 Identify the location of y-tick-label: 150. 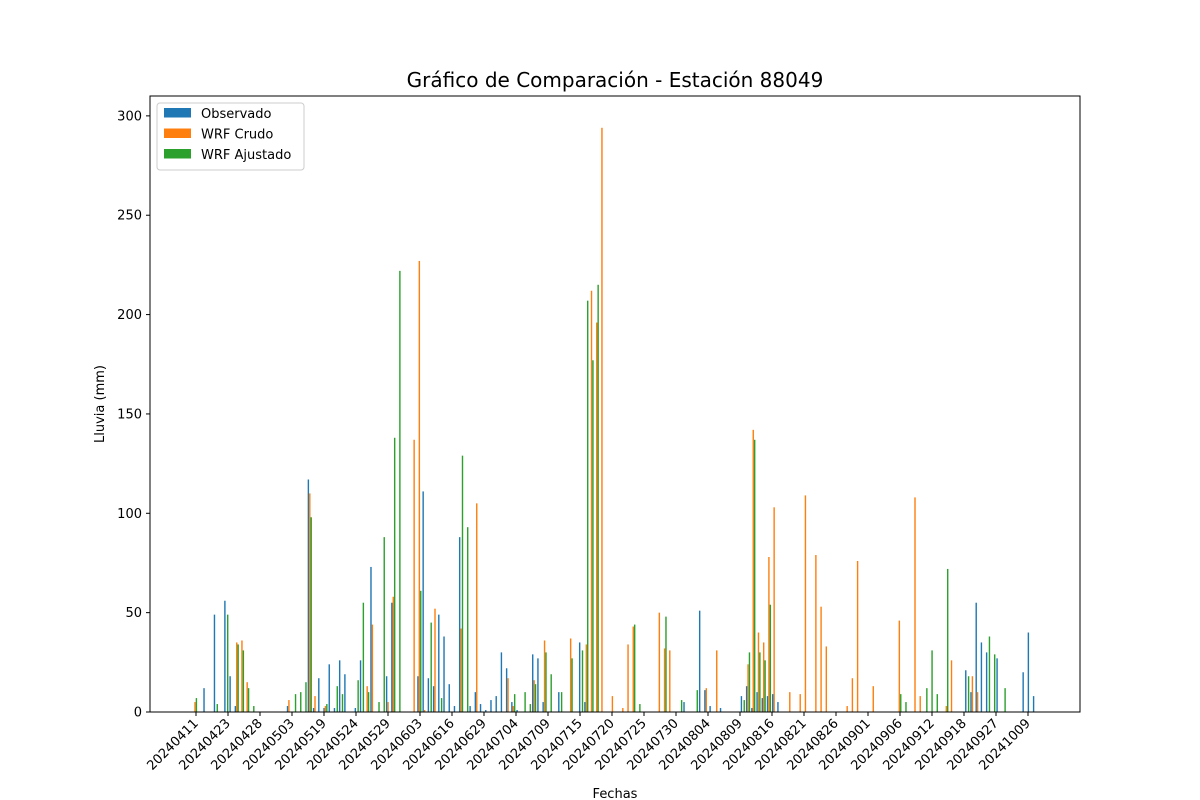
(129, 414).